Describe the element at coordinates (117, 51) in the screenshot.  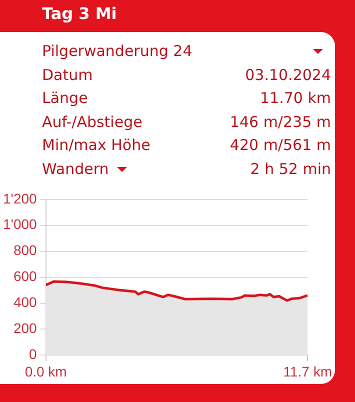
I see `text: Pilgerwanderung 24` at that location.